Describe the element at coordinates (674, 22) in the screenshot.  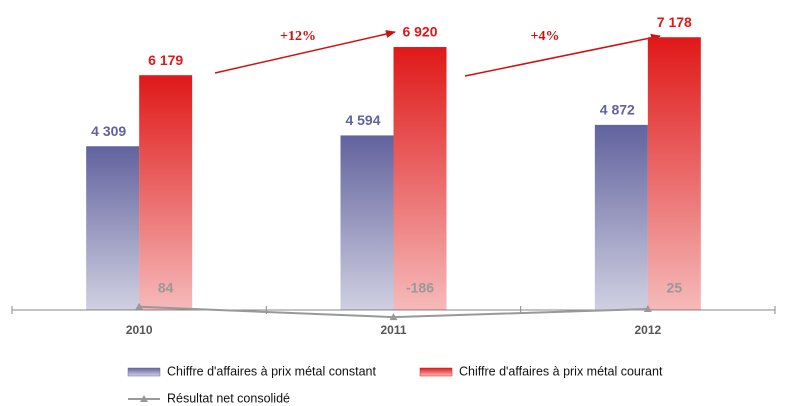
I see `data-label: 7 178` at that location.